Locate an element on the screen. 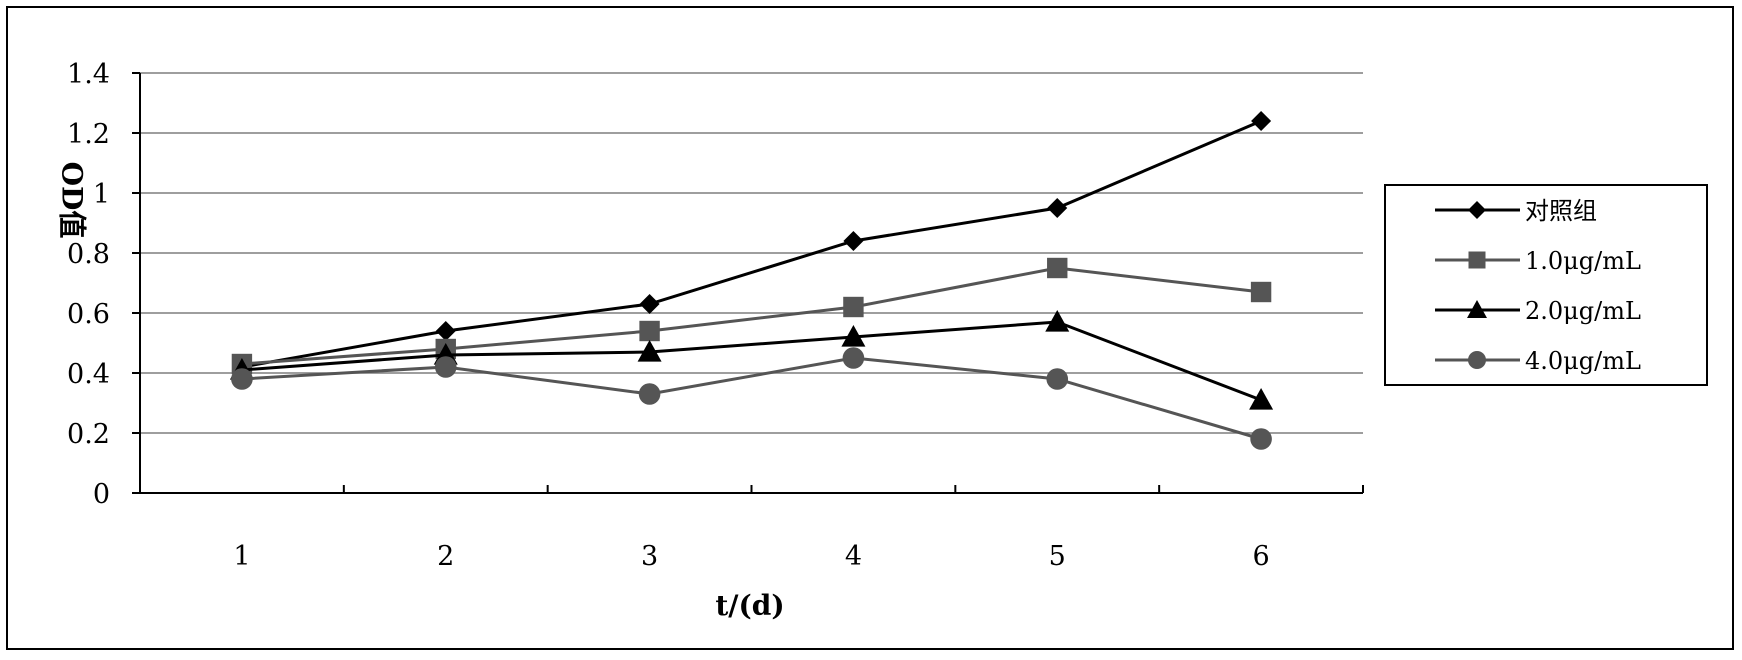 The image size is (1742, 660). legend-label: 2.0μg/mL is located at coordinates (1583, 311).